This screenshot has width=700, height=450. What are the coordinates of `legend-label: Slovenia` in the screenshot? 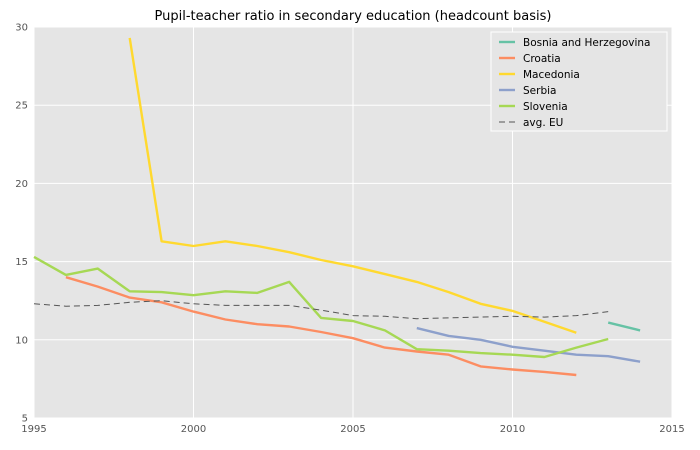 It's located at (545, 107).